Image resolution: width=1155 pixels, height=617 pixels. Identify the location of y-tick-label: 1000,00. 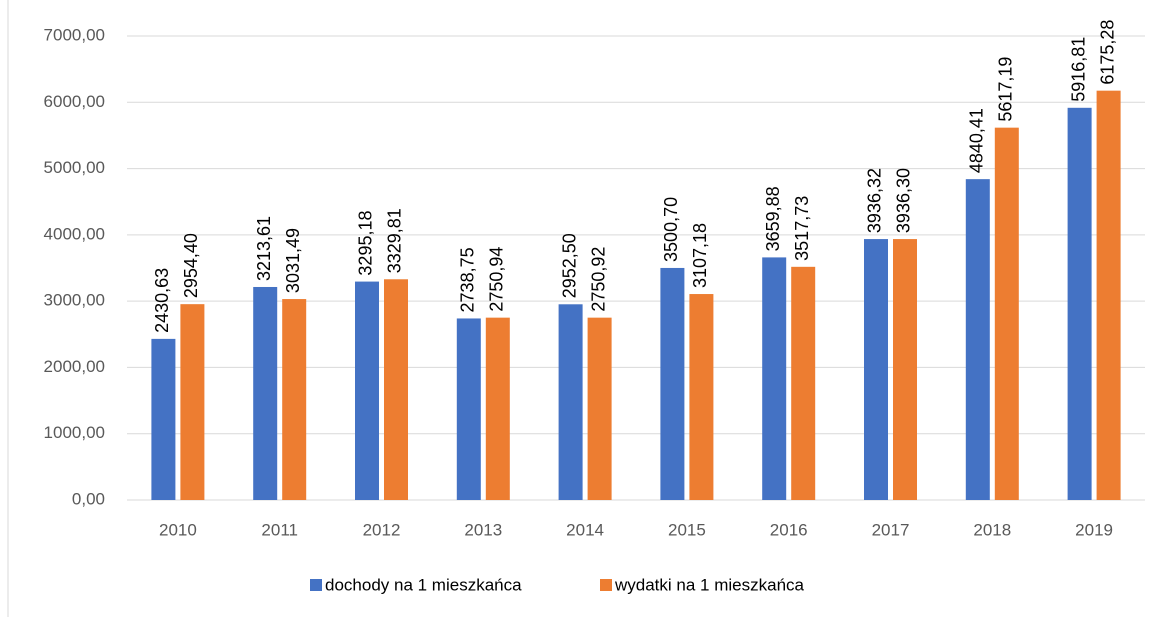
(74, 432).